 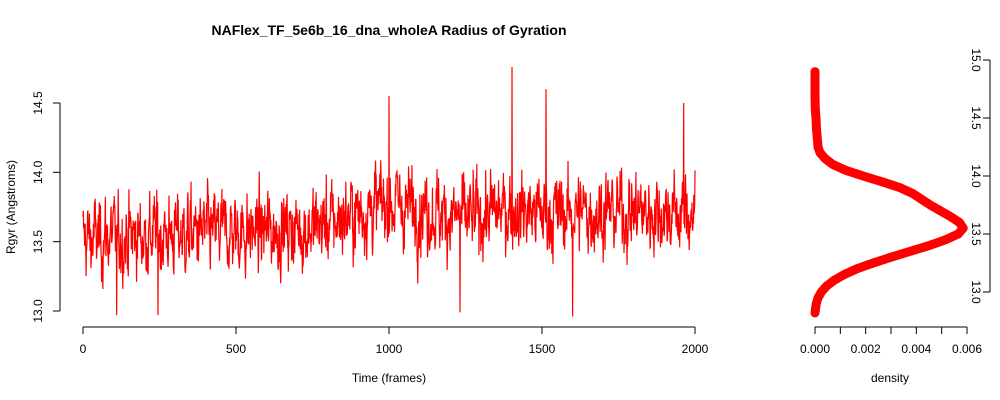 What do you see at coordinates (976, 118) in the screenshot?
I see `density-y-tick-label: 14.5` at bounding box center [976, 118].